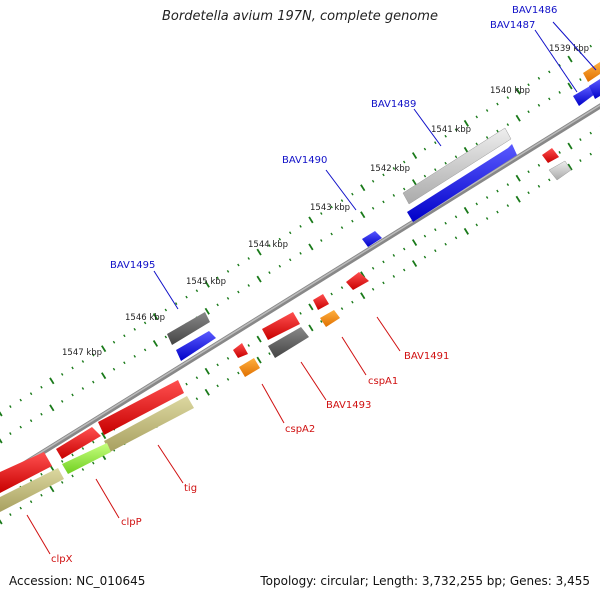  Describe the element at coordinates (330, 208) in the screenshot. I see `tick-label-1543: 1543 kbp` at that location.